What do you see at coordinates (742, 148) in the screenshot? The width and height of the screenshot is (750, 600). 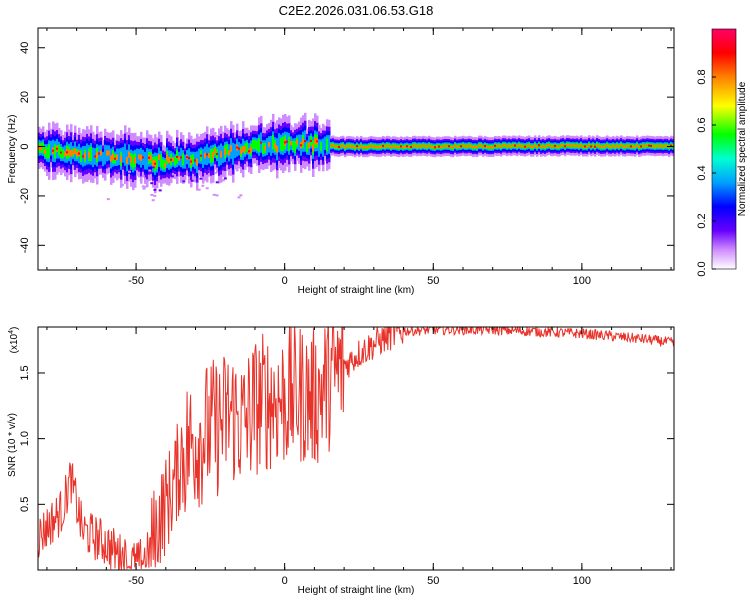 I see `colorbar-label: Normalized spectral amplitude` at bounding box center [742, 148].